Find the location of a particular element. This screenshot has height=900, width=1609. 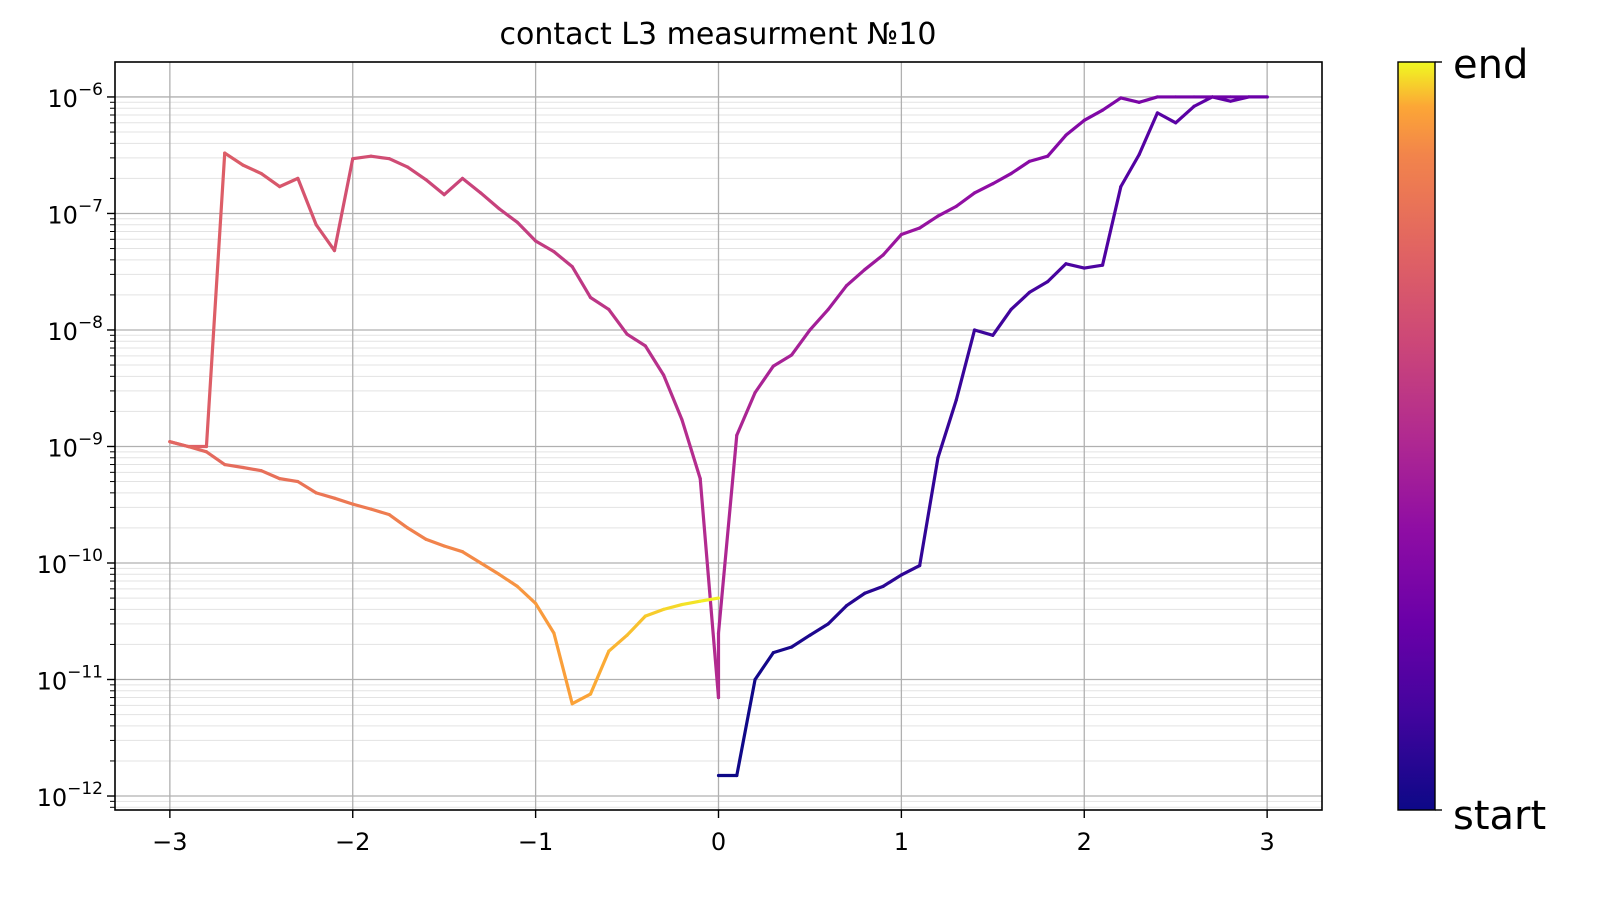

x-tick-label: −1 is located at coordinates (535, 842).